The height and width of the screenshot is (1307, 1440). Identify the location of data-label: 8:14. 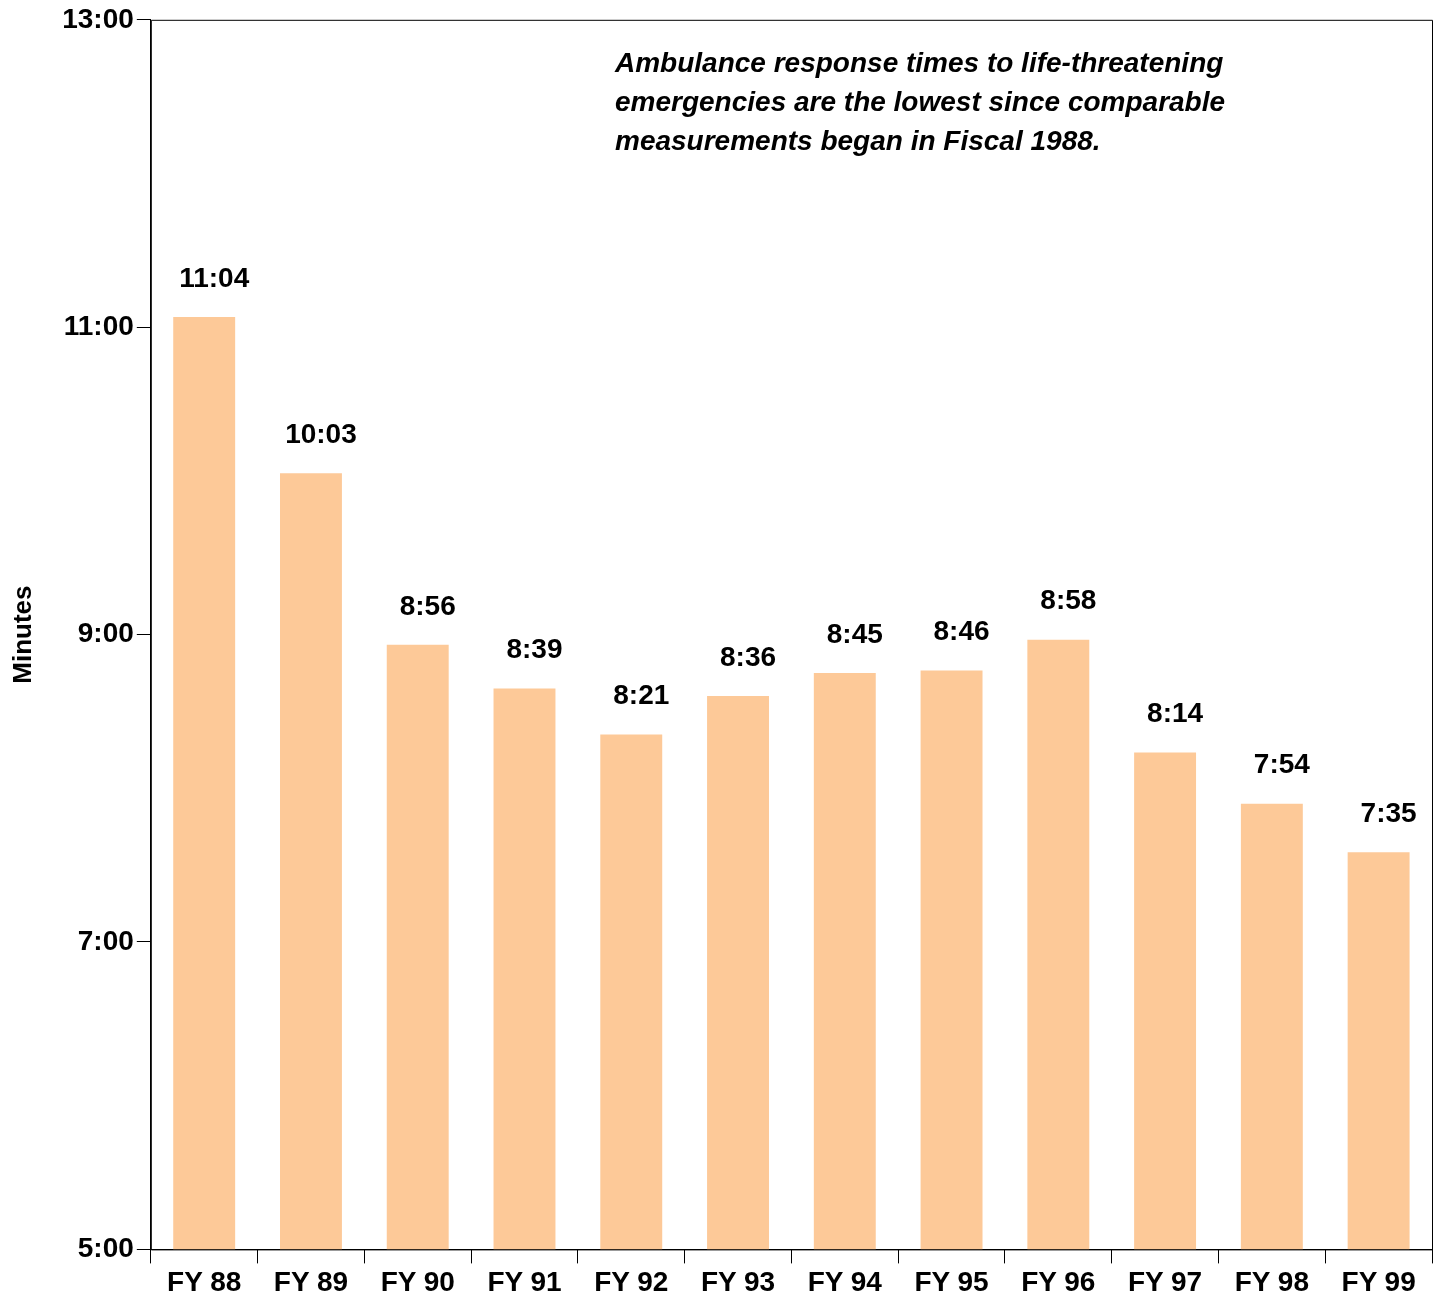
(1175, 713).